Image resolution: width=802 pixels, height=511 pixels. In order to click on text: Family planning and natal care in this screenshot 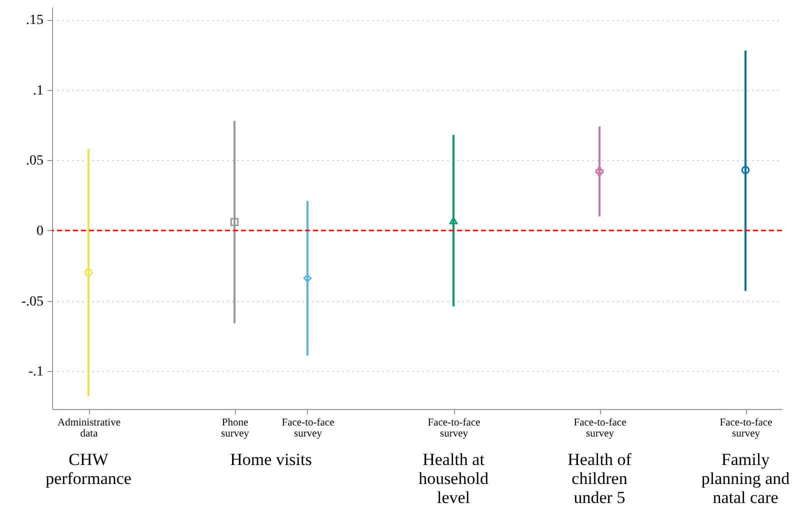, I will do `click(745, 478)`.